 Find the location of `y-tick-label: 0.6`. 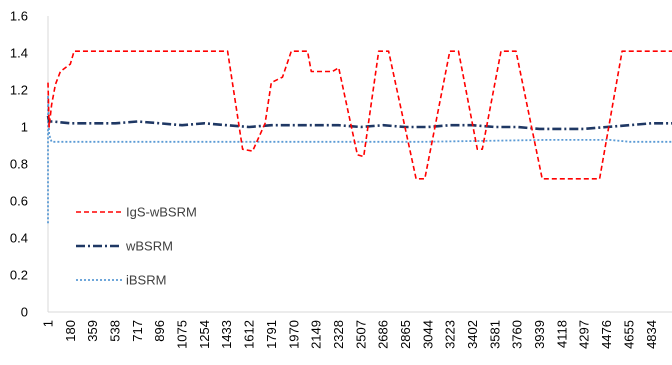

y-tick-label: 0.6 is located at coordinates (19, 201).